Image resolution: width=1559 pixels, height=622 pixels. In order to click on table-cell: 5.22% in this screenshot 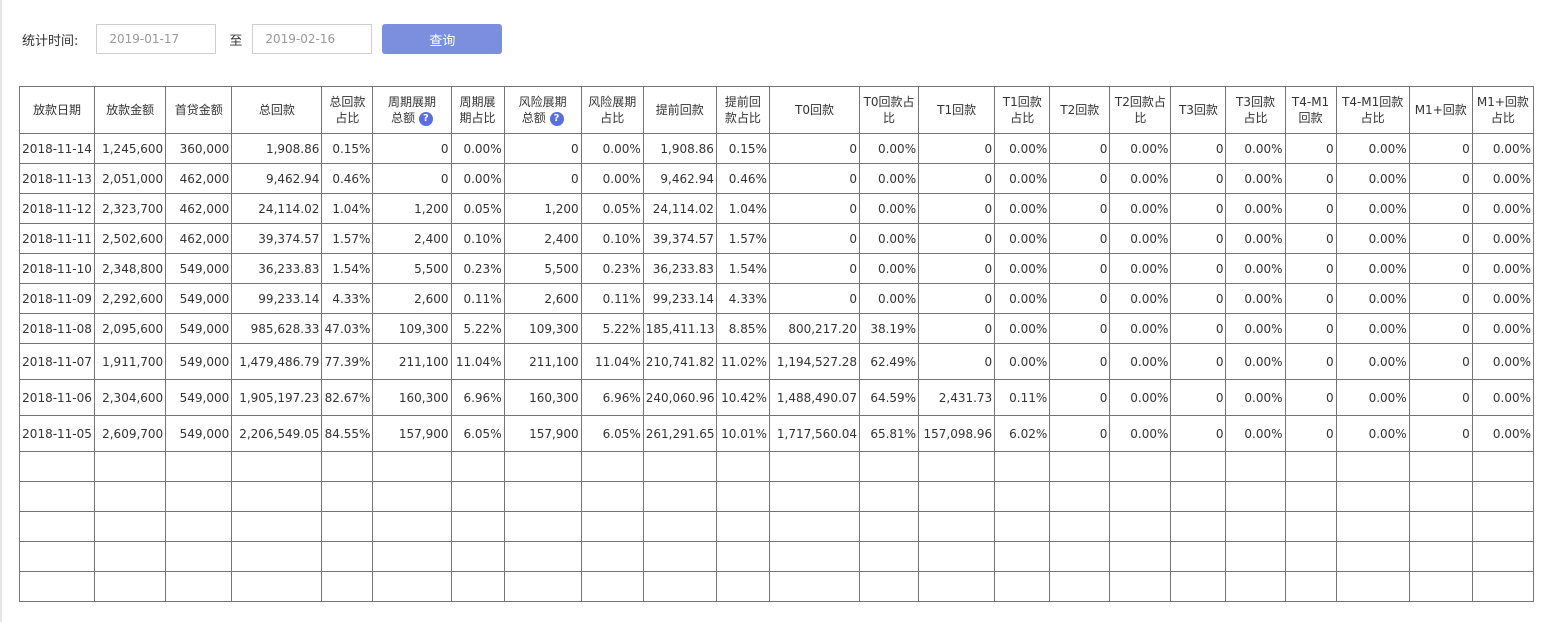, I will do `click(477, 328)`.